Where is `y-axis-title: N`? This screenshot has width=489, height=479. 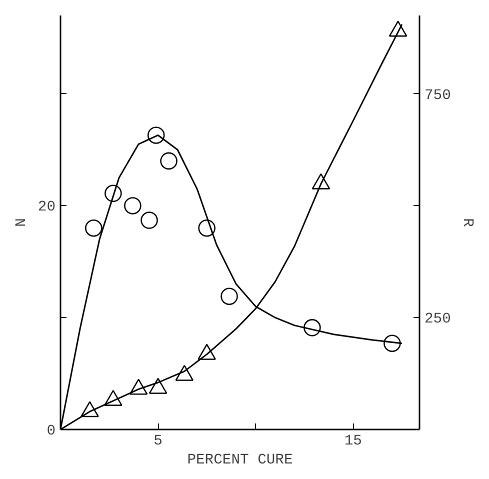
y-axis-title: N is located at coordinates (22, 222).